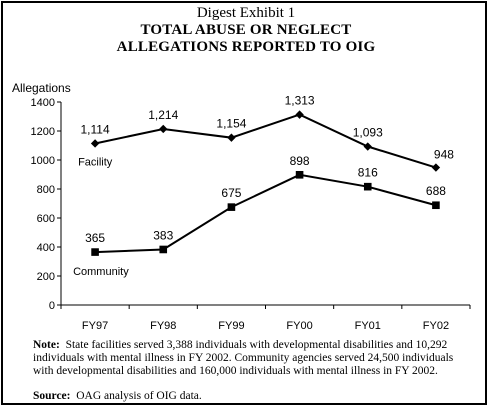 Image resolution: width=492 pixels, height=409 pixels. What do you see at coordinates (163, 326) in the screenshot?
I see `x-tick-label: FY98` at bounding box center [163, 326].